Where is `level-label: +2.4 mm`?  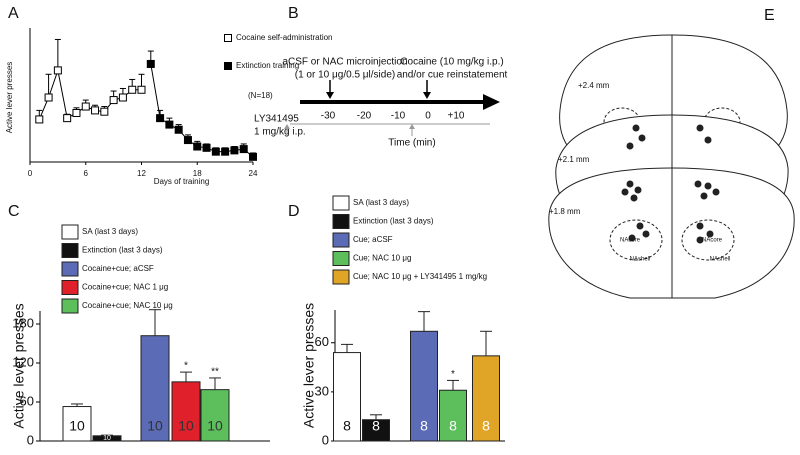
level-label: +2.4 mm is located at coordinates (594, 85).